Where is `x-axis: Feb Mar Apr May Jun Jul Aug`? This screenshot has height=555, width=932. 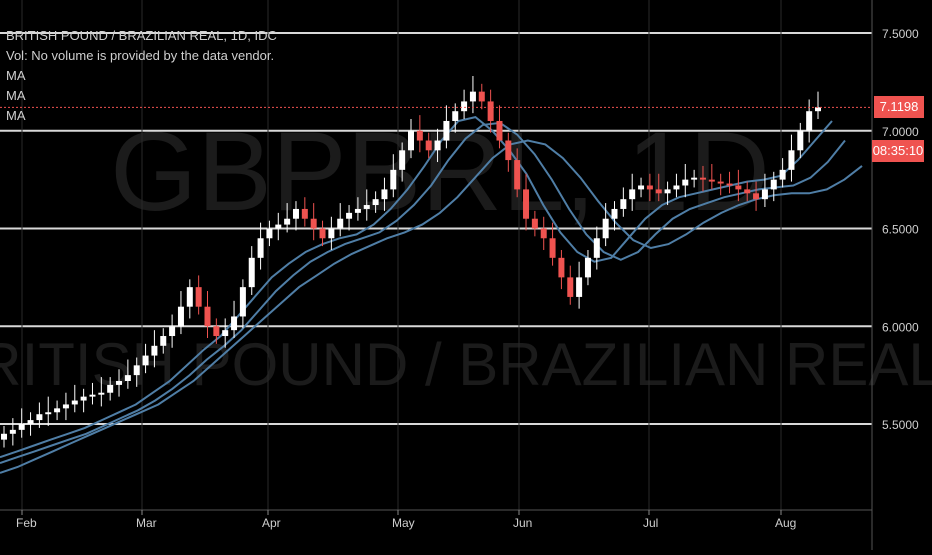 x-axis: Feb Mar Apr May Jun Jul Aug is located at coordinates (406, 520).